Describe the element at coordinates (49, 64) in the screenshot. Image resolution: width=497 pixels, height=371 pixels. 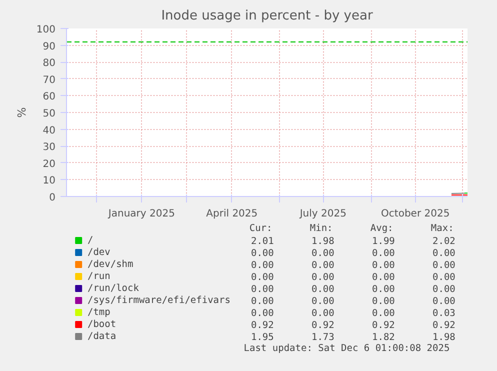
I see `y-tick-label: 80` at that location.